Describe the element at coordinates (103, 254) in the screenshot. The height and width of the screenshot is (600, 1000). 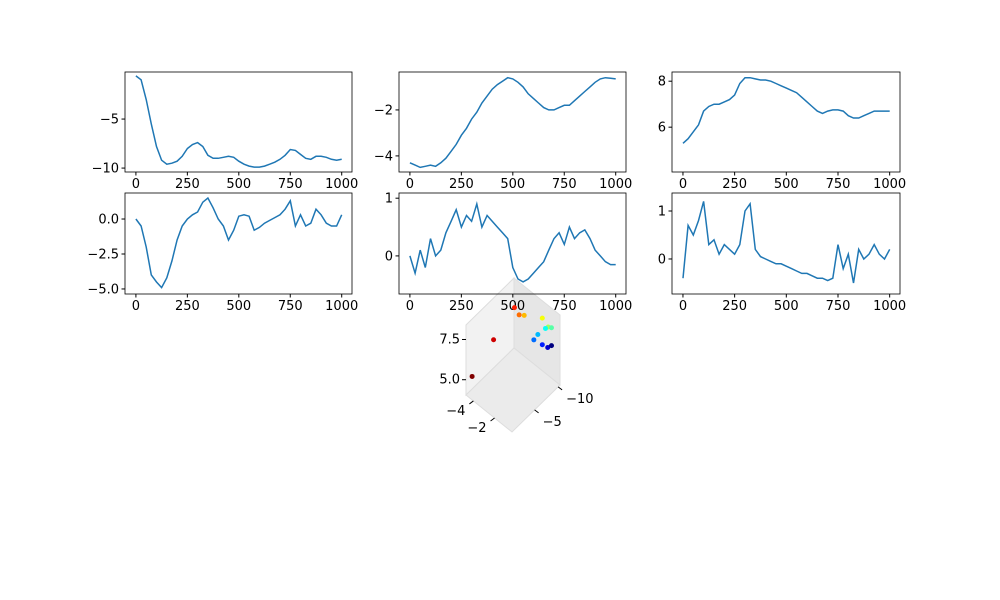
I see `y-tick-label: −2.5` at that location.